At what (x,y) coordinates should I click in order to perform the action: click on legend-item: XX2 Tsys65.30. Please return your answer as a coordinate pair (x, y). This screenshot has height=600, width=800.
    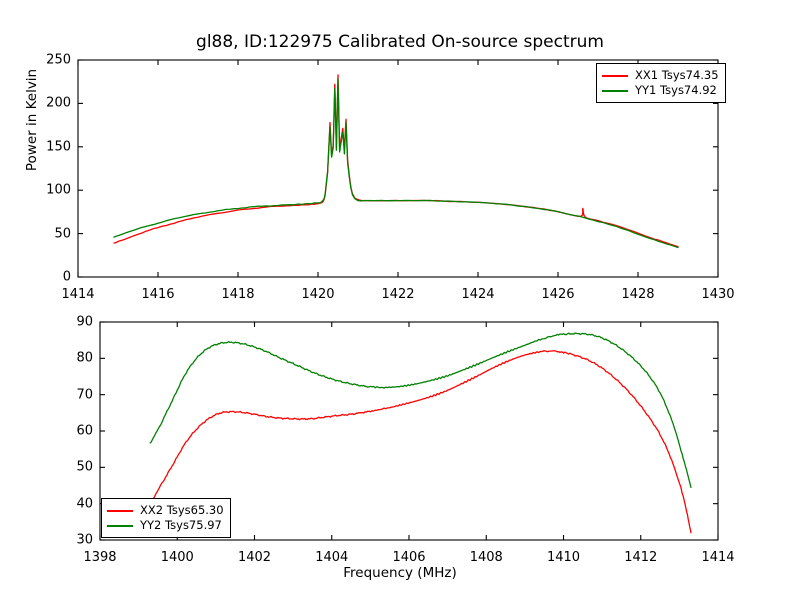
    Looking at the image, I should click on (165, 510).